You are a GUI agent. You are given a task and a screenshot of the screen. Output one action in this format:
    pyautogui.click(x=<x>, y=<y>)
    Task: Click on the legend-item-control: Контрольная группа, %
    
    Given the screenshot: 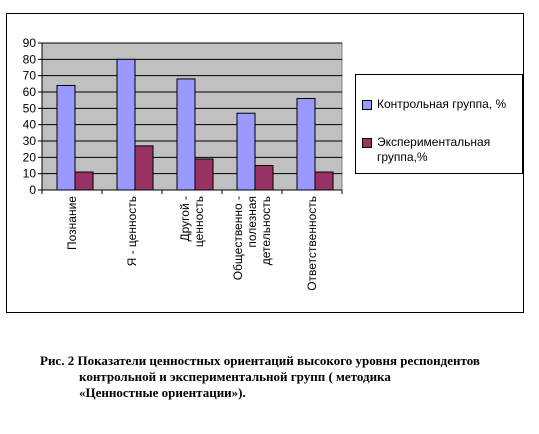 What is the action you would take?
    pyautogui.click(x=439, y=104)
    